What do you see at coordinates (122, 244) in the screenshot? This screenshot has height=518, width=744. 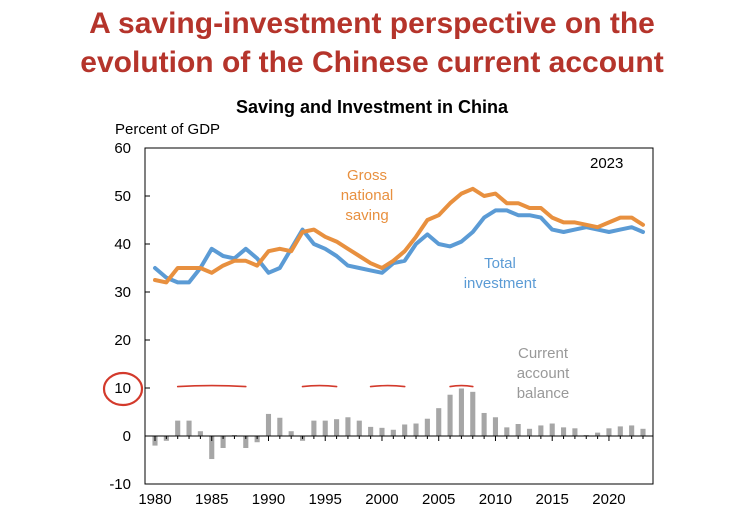 I see `y-tick-label: 40` at bounding box center [122, 244].